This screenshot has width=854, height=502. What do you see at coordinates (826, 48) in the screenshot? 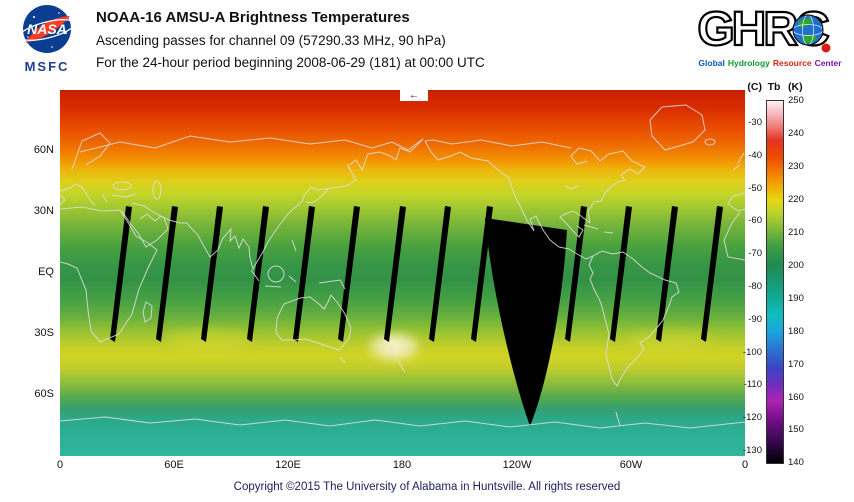
I see `ghrc-red-dot-icon` at bounding box center [826, 48].